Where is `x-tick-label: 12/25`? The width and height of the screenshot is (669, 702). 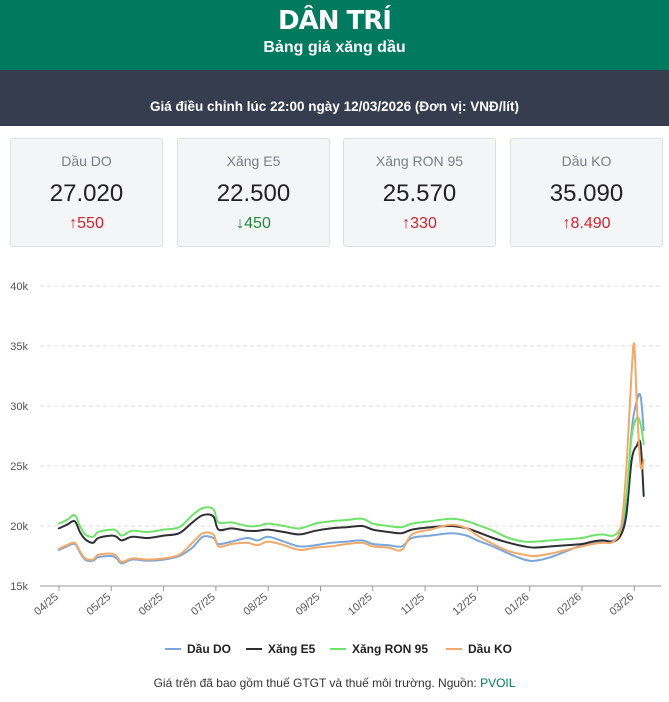
x-tick-label: 12/25 is located at coordinates (465, 604).